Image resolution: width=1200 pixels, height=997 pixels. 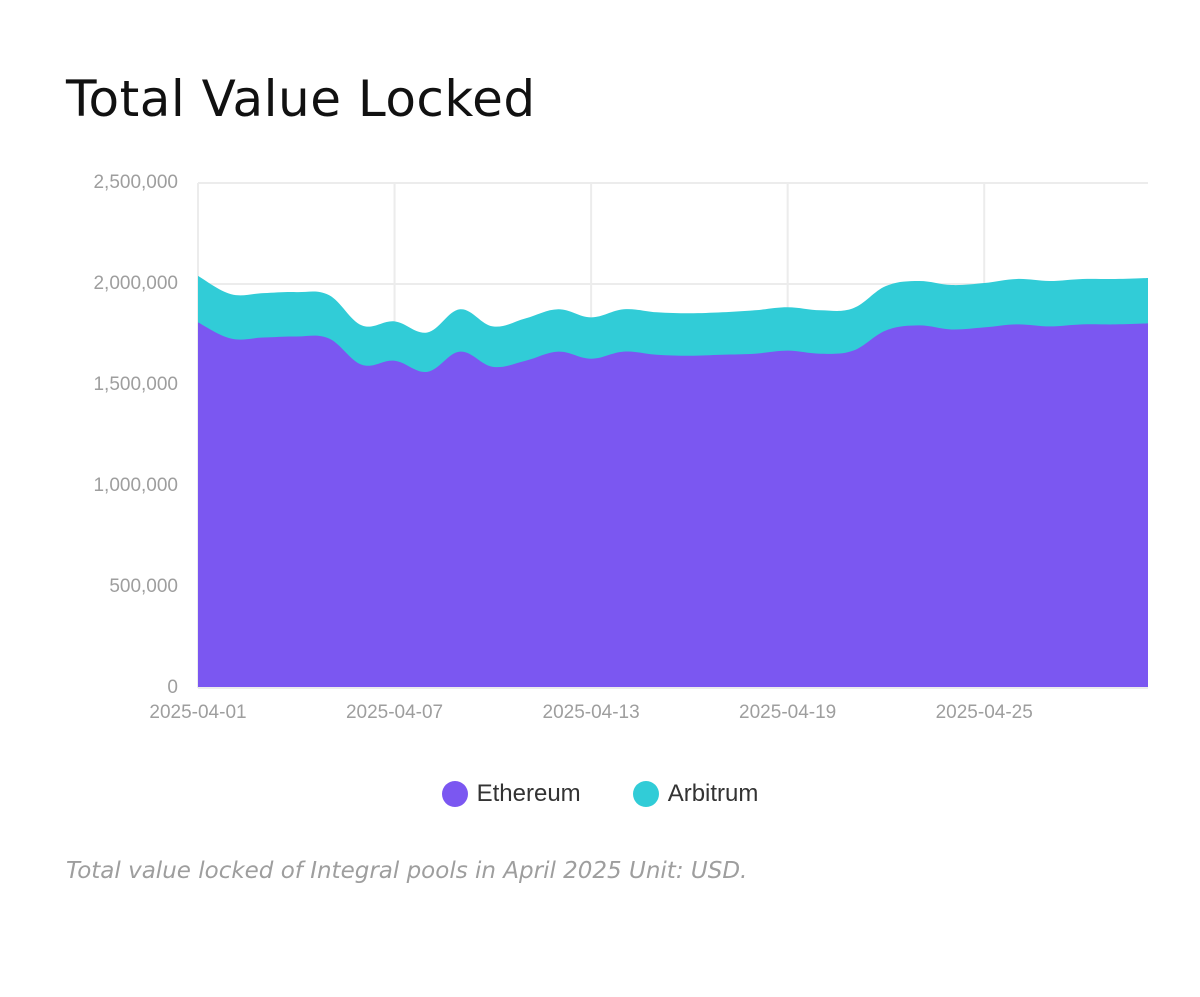 What do you see at coordinates (645, 794) in the screenshot?
I see `legend-swatch-arbitrum-icon` at bounding box center [645, 794].